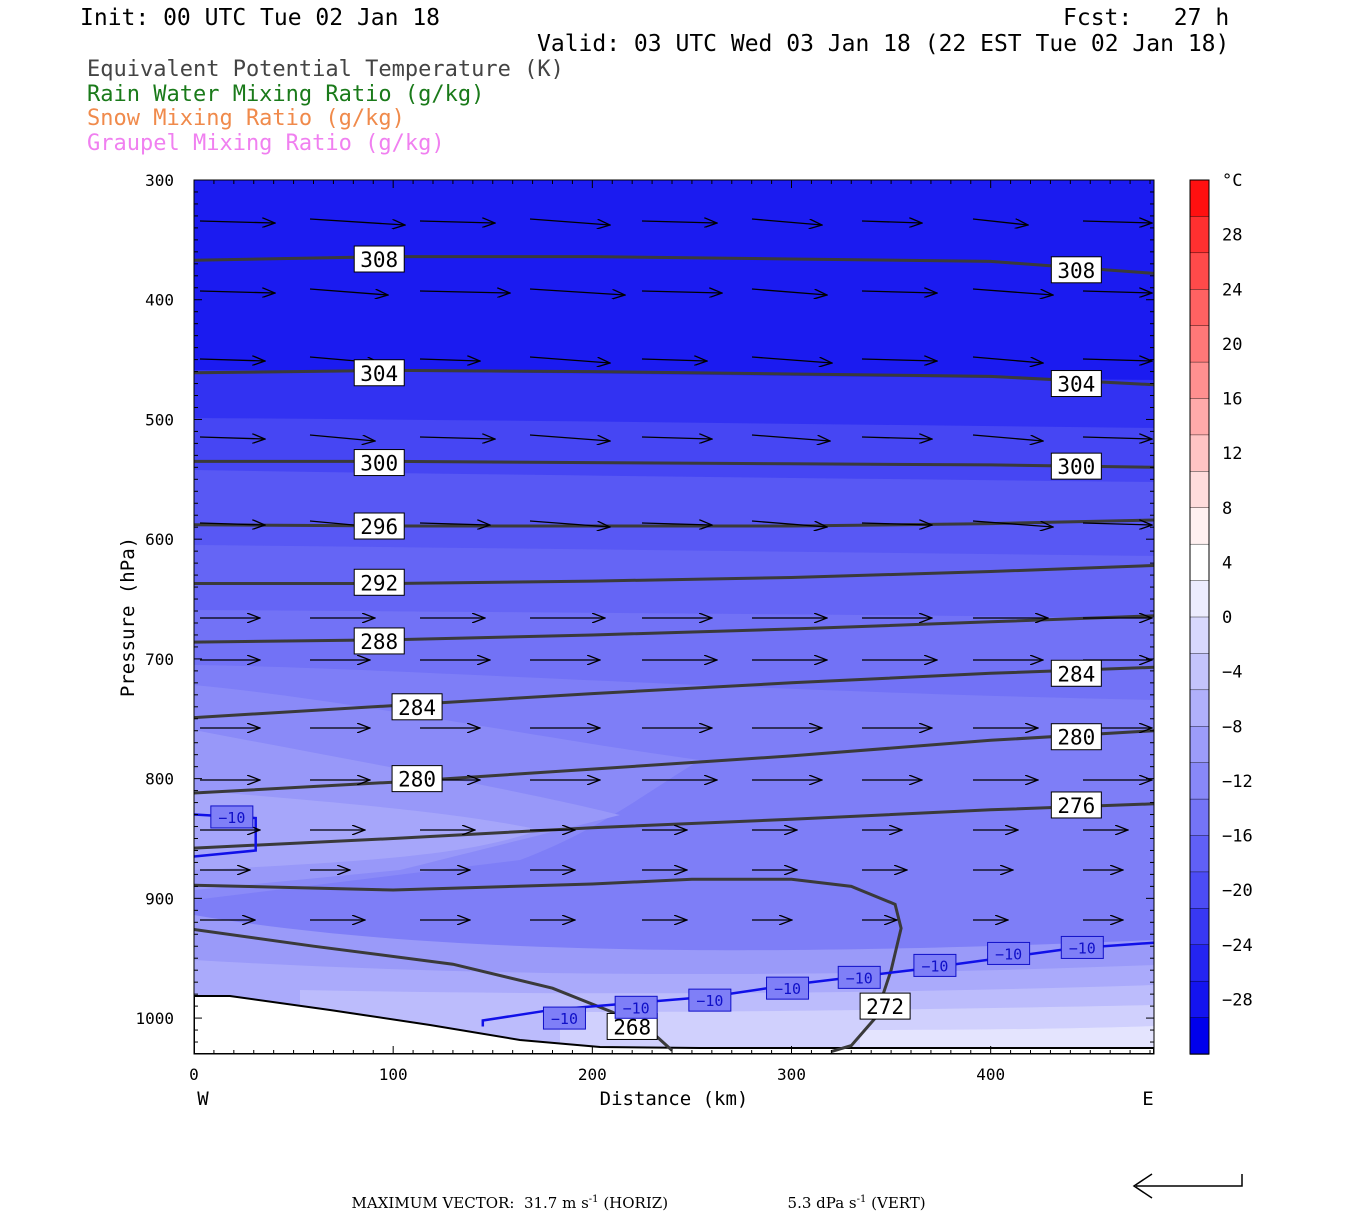  What do you see at coordinates (1237, 1000) in the screenshot?
I see `colorbar-tick-label: −28` at bounding box center [1237, 1000].